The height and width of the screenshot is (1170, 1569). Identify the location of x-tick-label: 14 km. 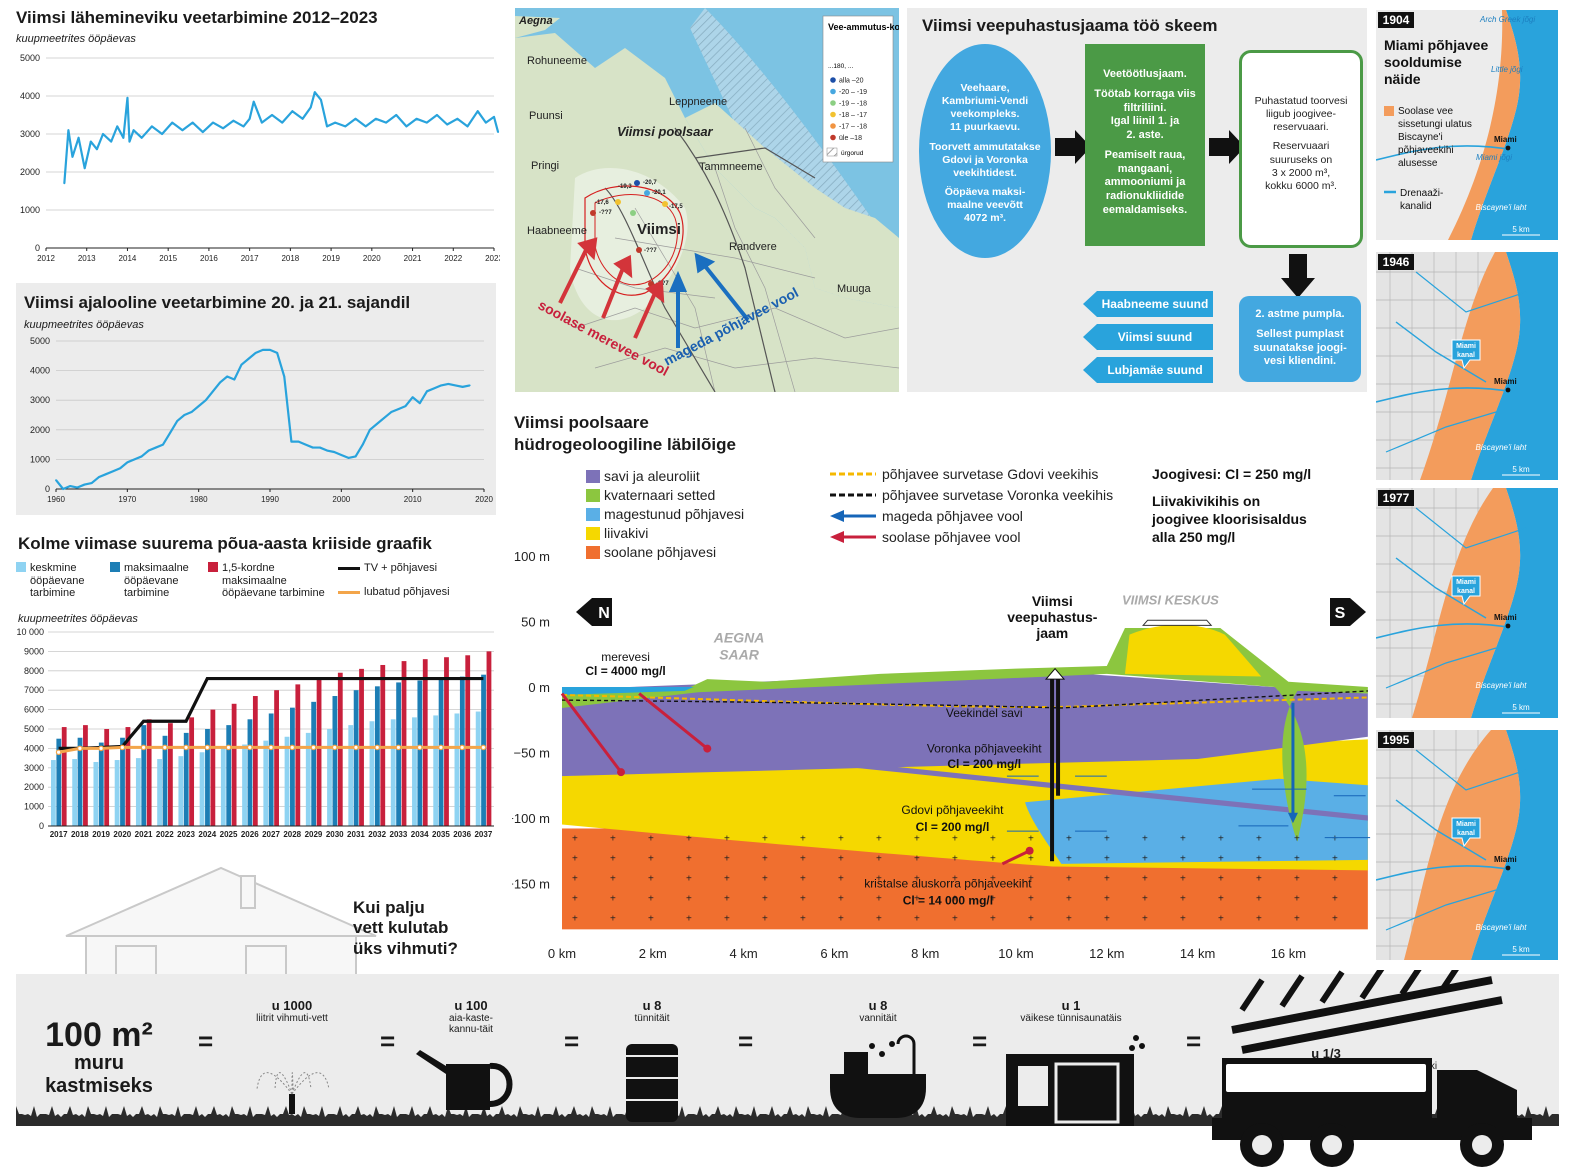
(1197, 953).